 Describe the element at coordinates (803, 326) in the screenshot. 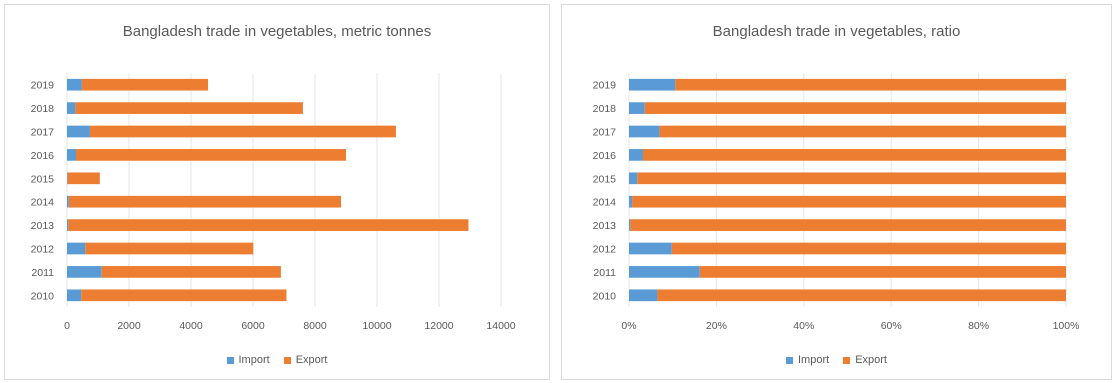

I see `x-tick-label: 40%` at that location.